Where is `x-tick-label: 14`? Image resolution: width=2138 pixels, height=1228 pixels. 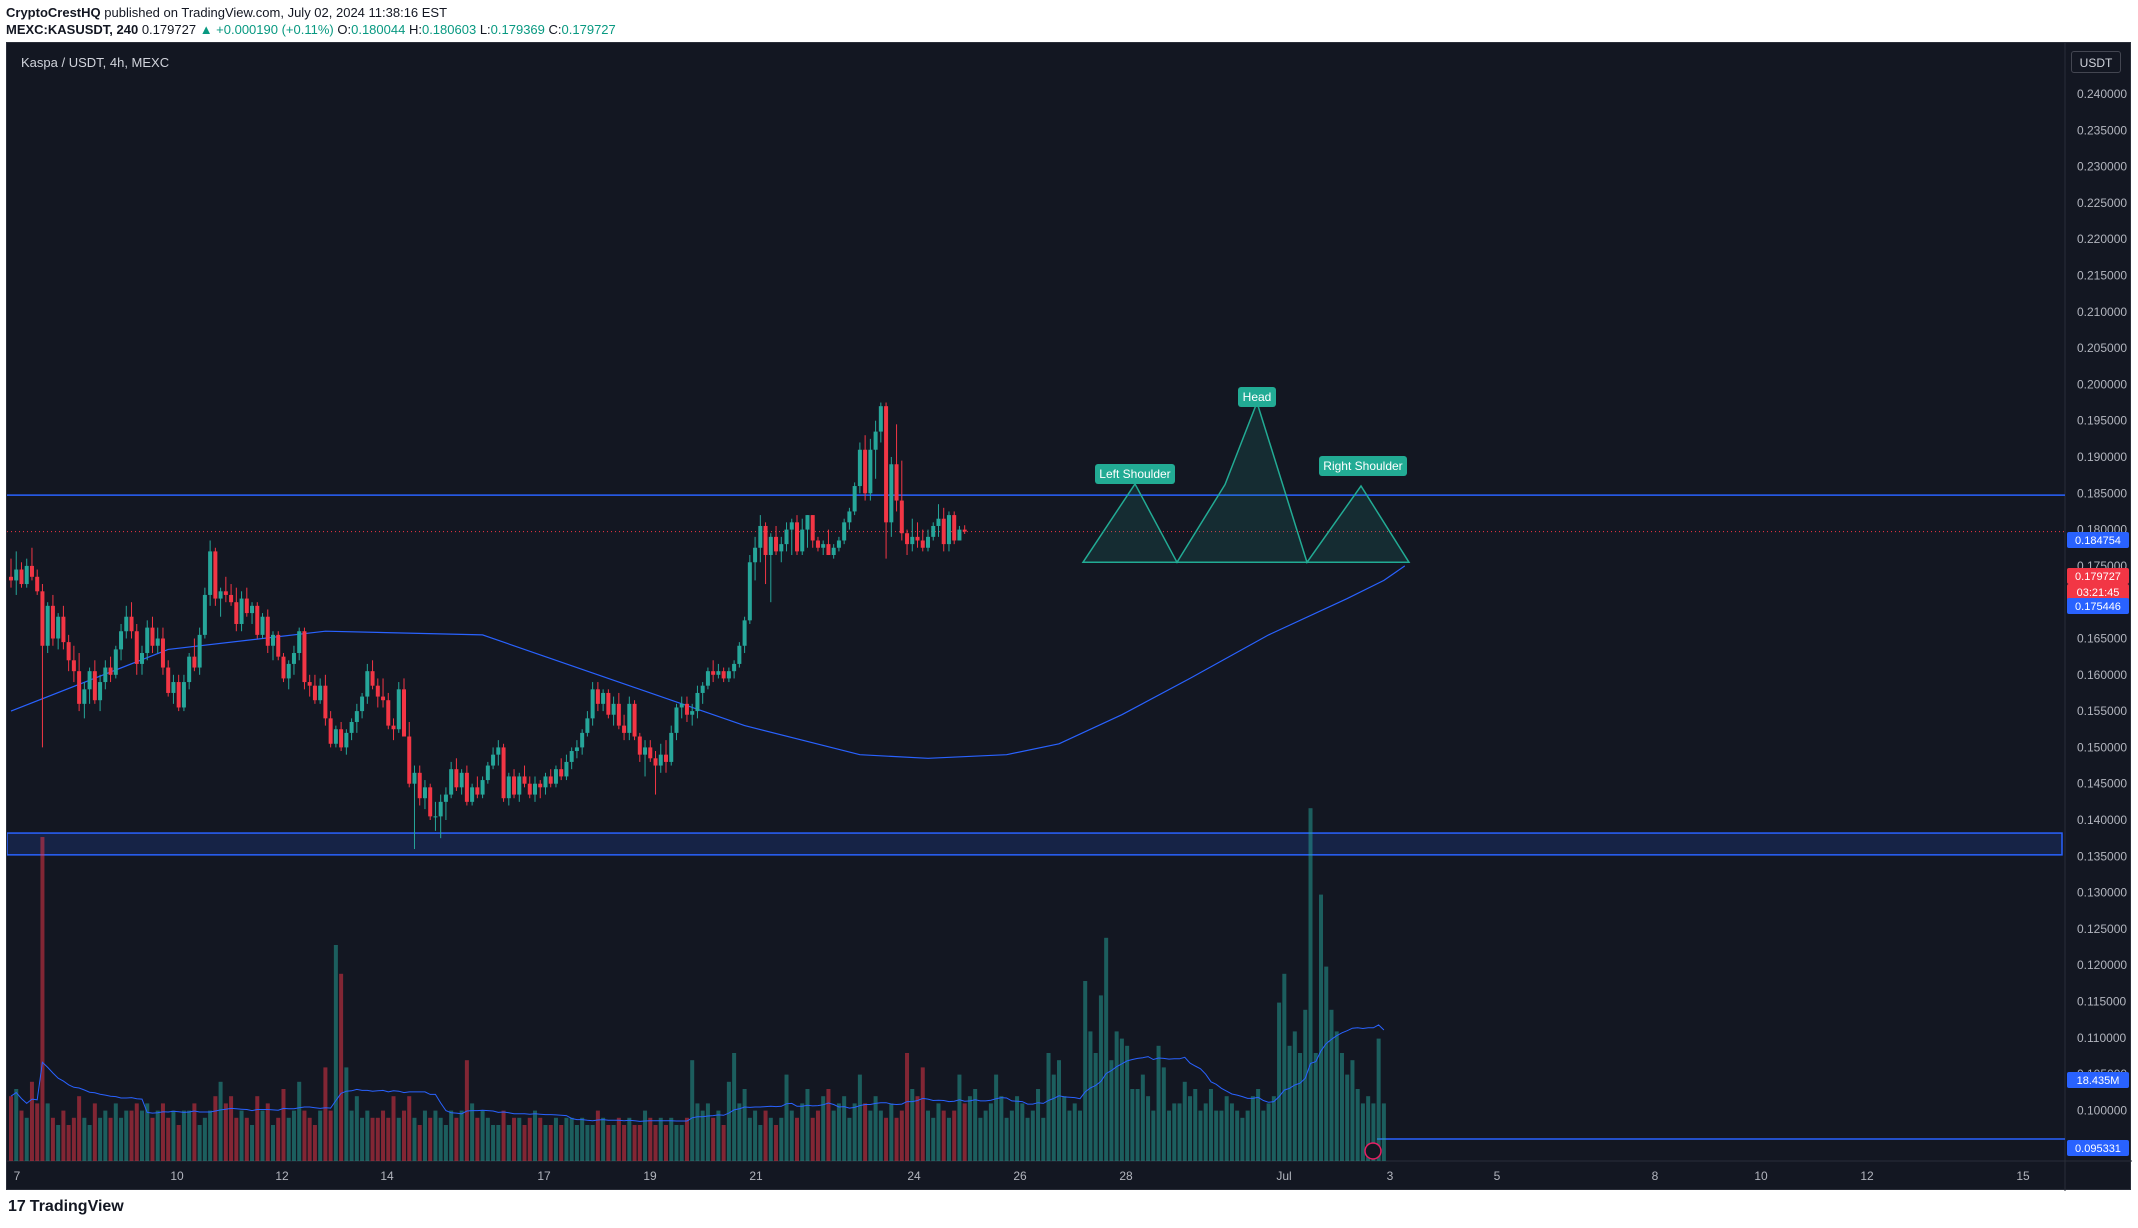
x-tick-label: 14 is located at coordinates (387, 1176).